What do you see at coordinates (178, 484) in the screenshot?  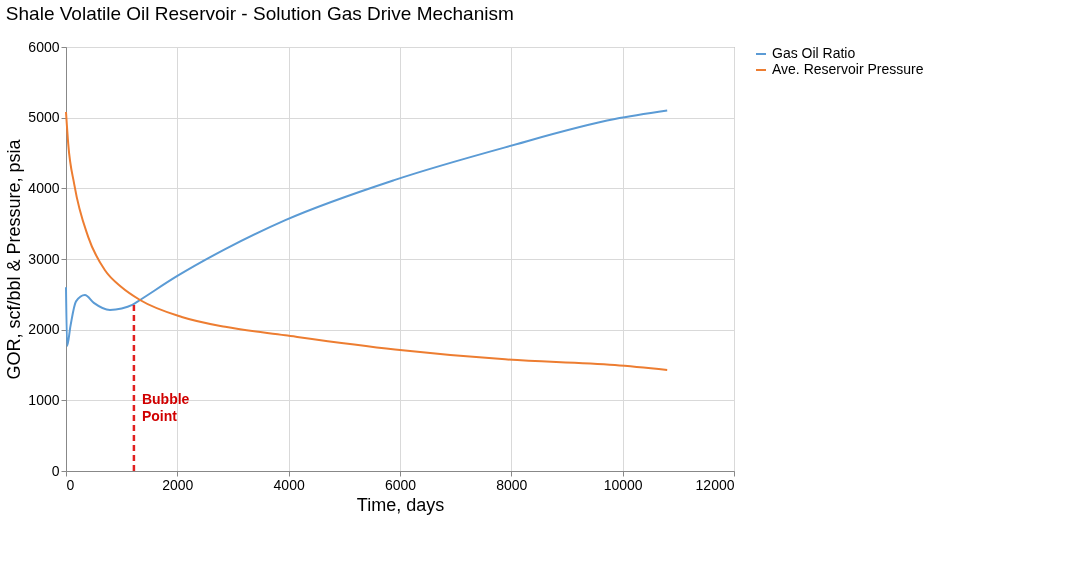 I see `x-tick-label: 2000` at bounding box center [178, 484].